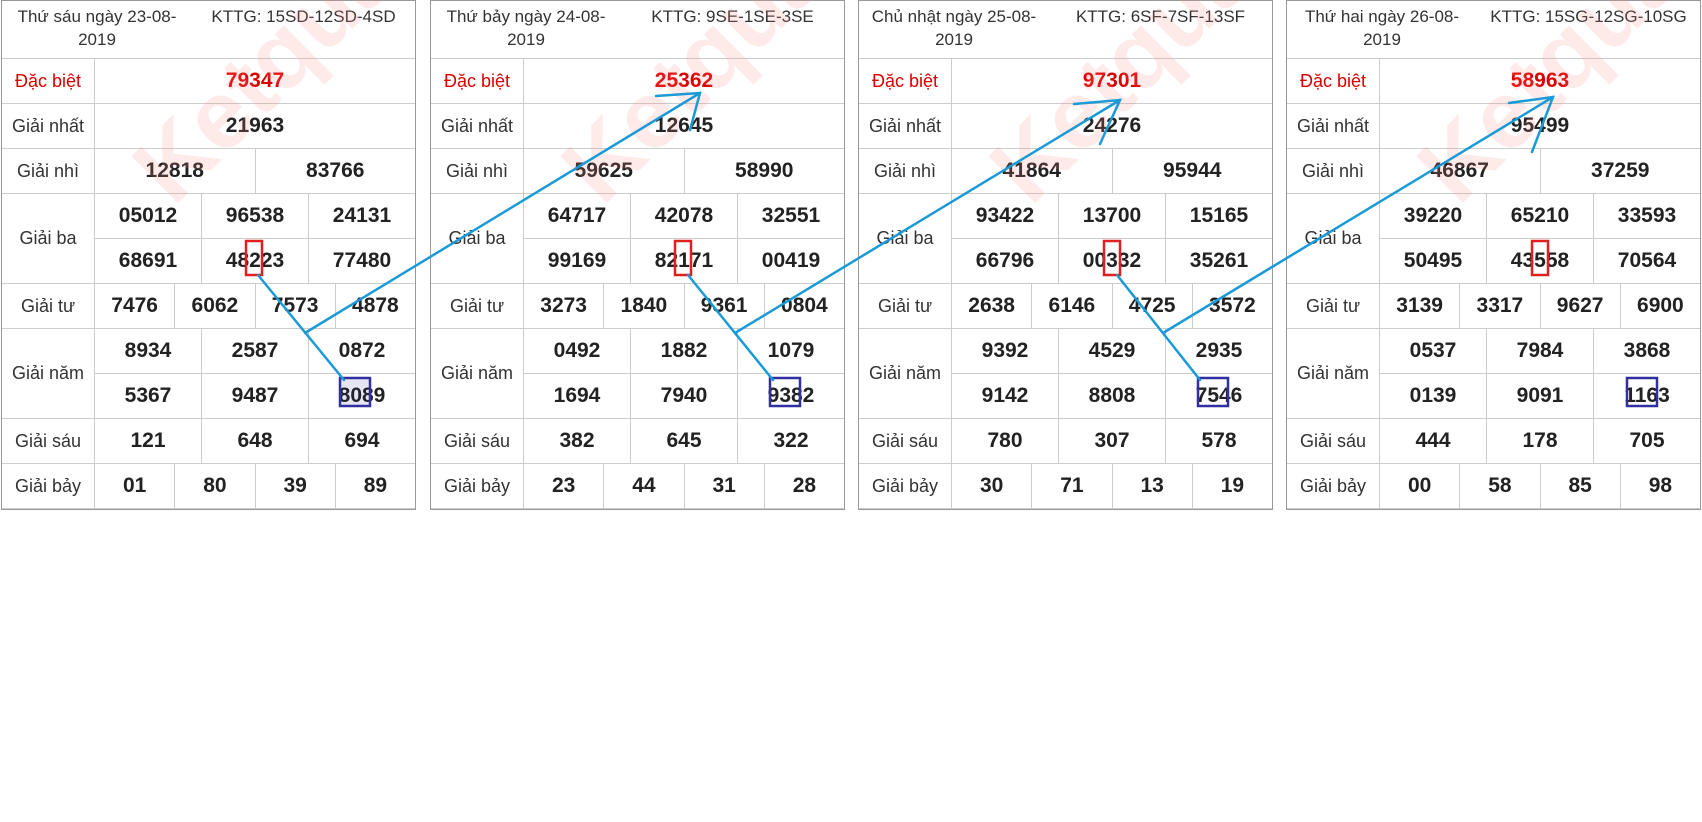 The width and height of the screenshot is (1702, 822). I want to click on prize-line: 0537 7984 3868, so click(1540, 351).